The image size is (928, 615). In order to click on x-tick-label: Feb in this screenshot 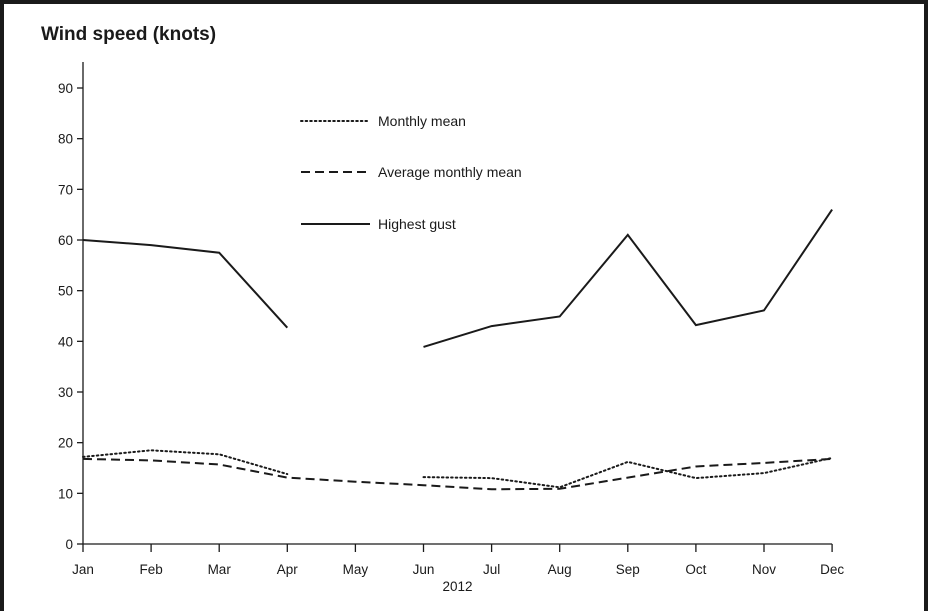, I will do `click(150, 569)`.